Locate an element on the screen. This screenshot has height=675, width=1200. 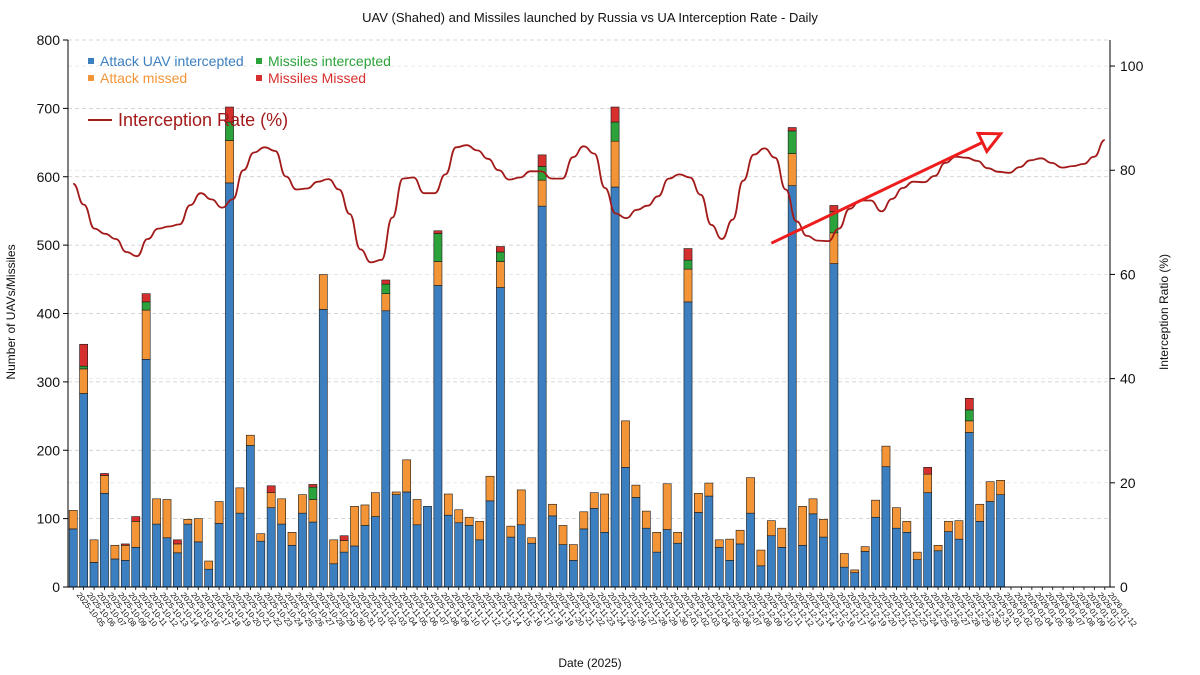
y2-tick-label: 100 is located at coordinates (1132, 66).